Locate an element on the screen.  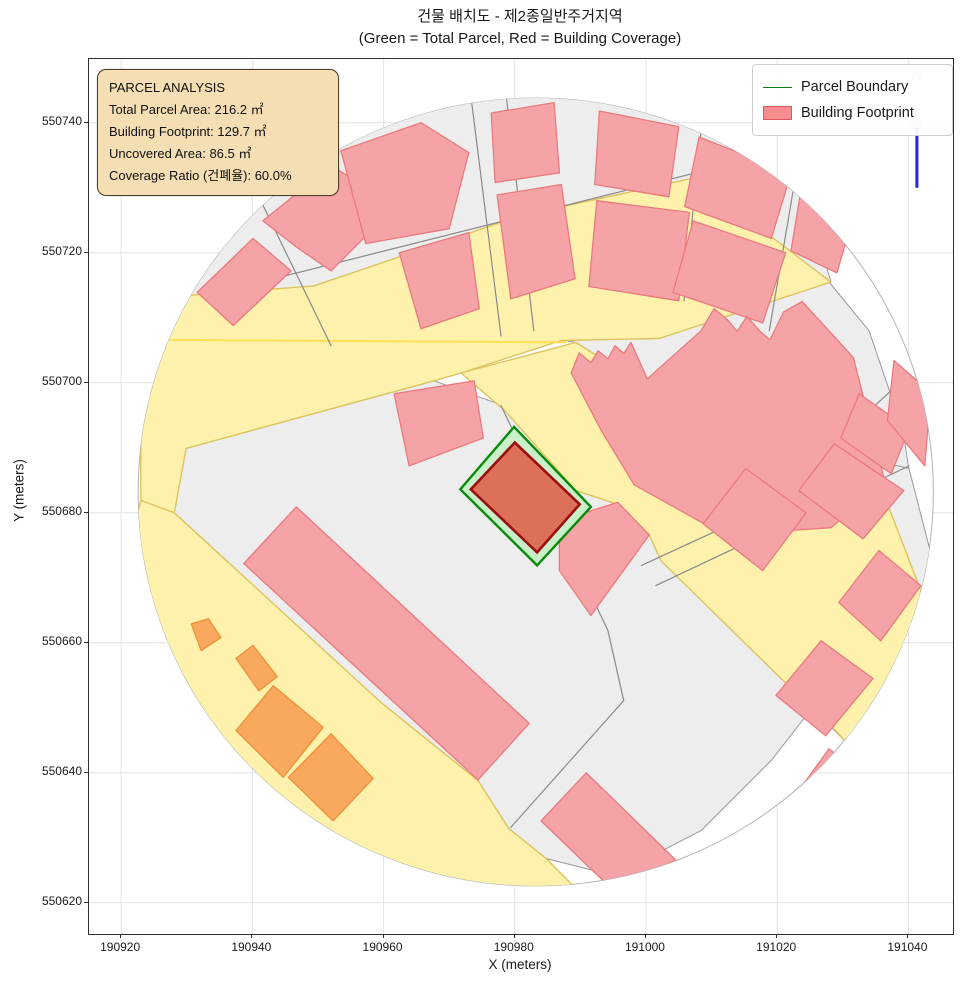
road-centerlines-yellow is located at coordinates (359, 341).